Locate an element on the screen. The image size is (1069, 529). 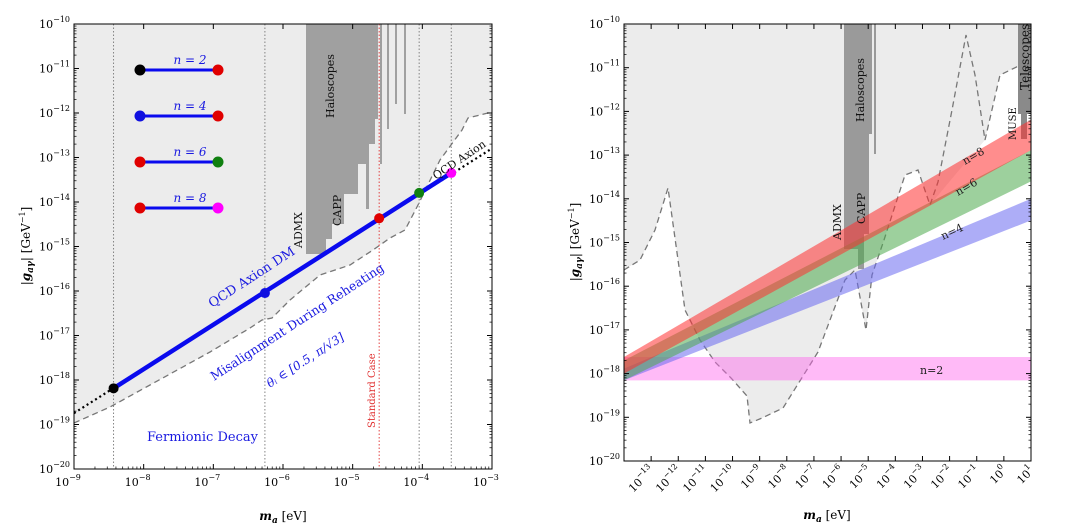
right-haloscope-bars is located at coordinates (860, 146).